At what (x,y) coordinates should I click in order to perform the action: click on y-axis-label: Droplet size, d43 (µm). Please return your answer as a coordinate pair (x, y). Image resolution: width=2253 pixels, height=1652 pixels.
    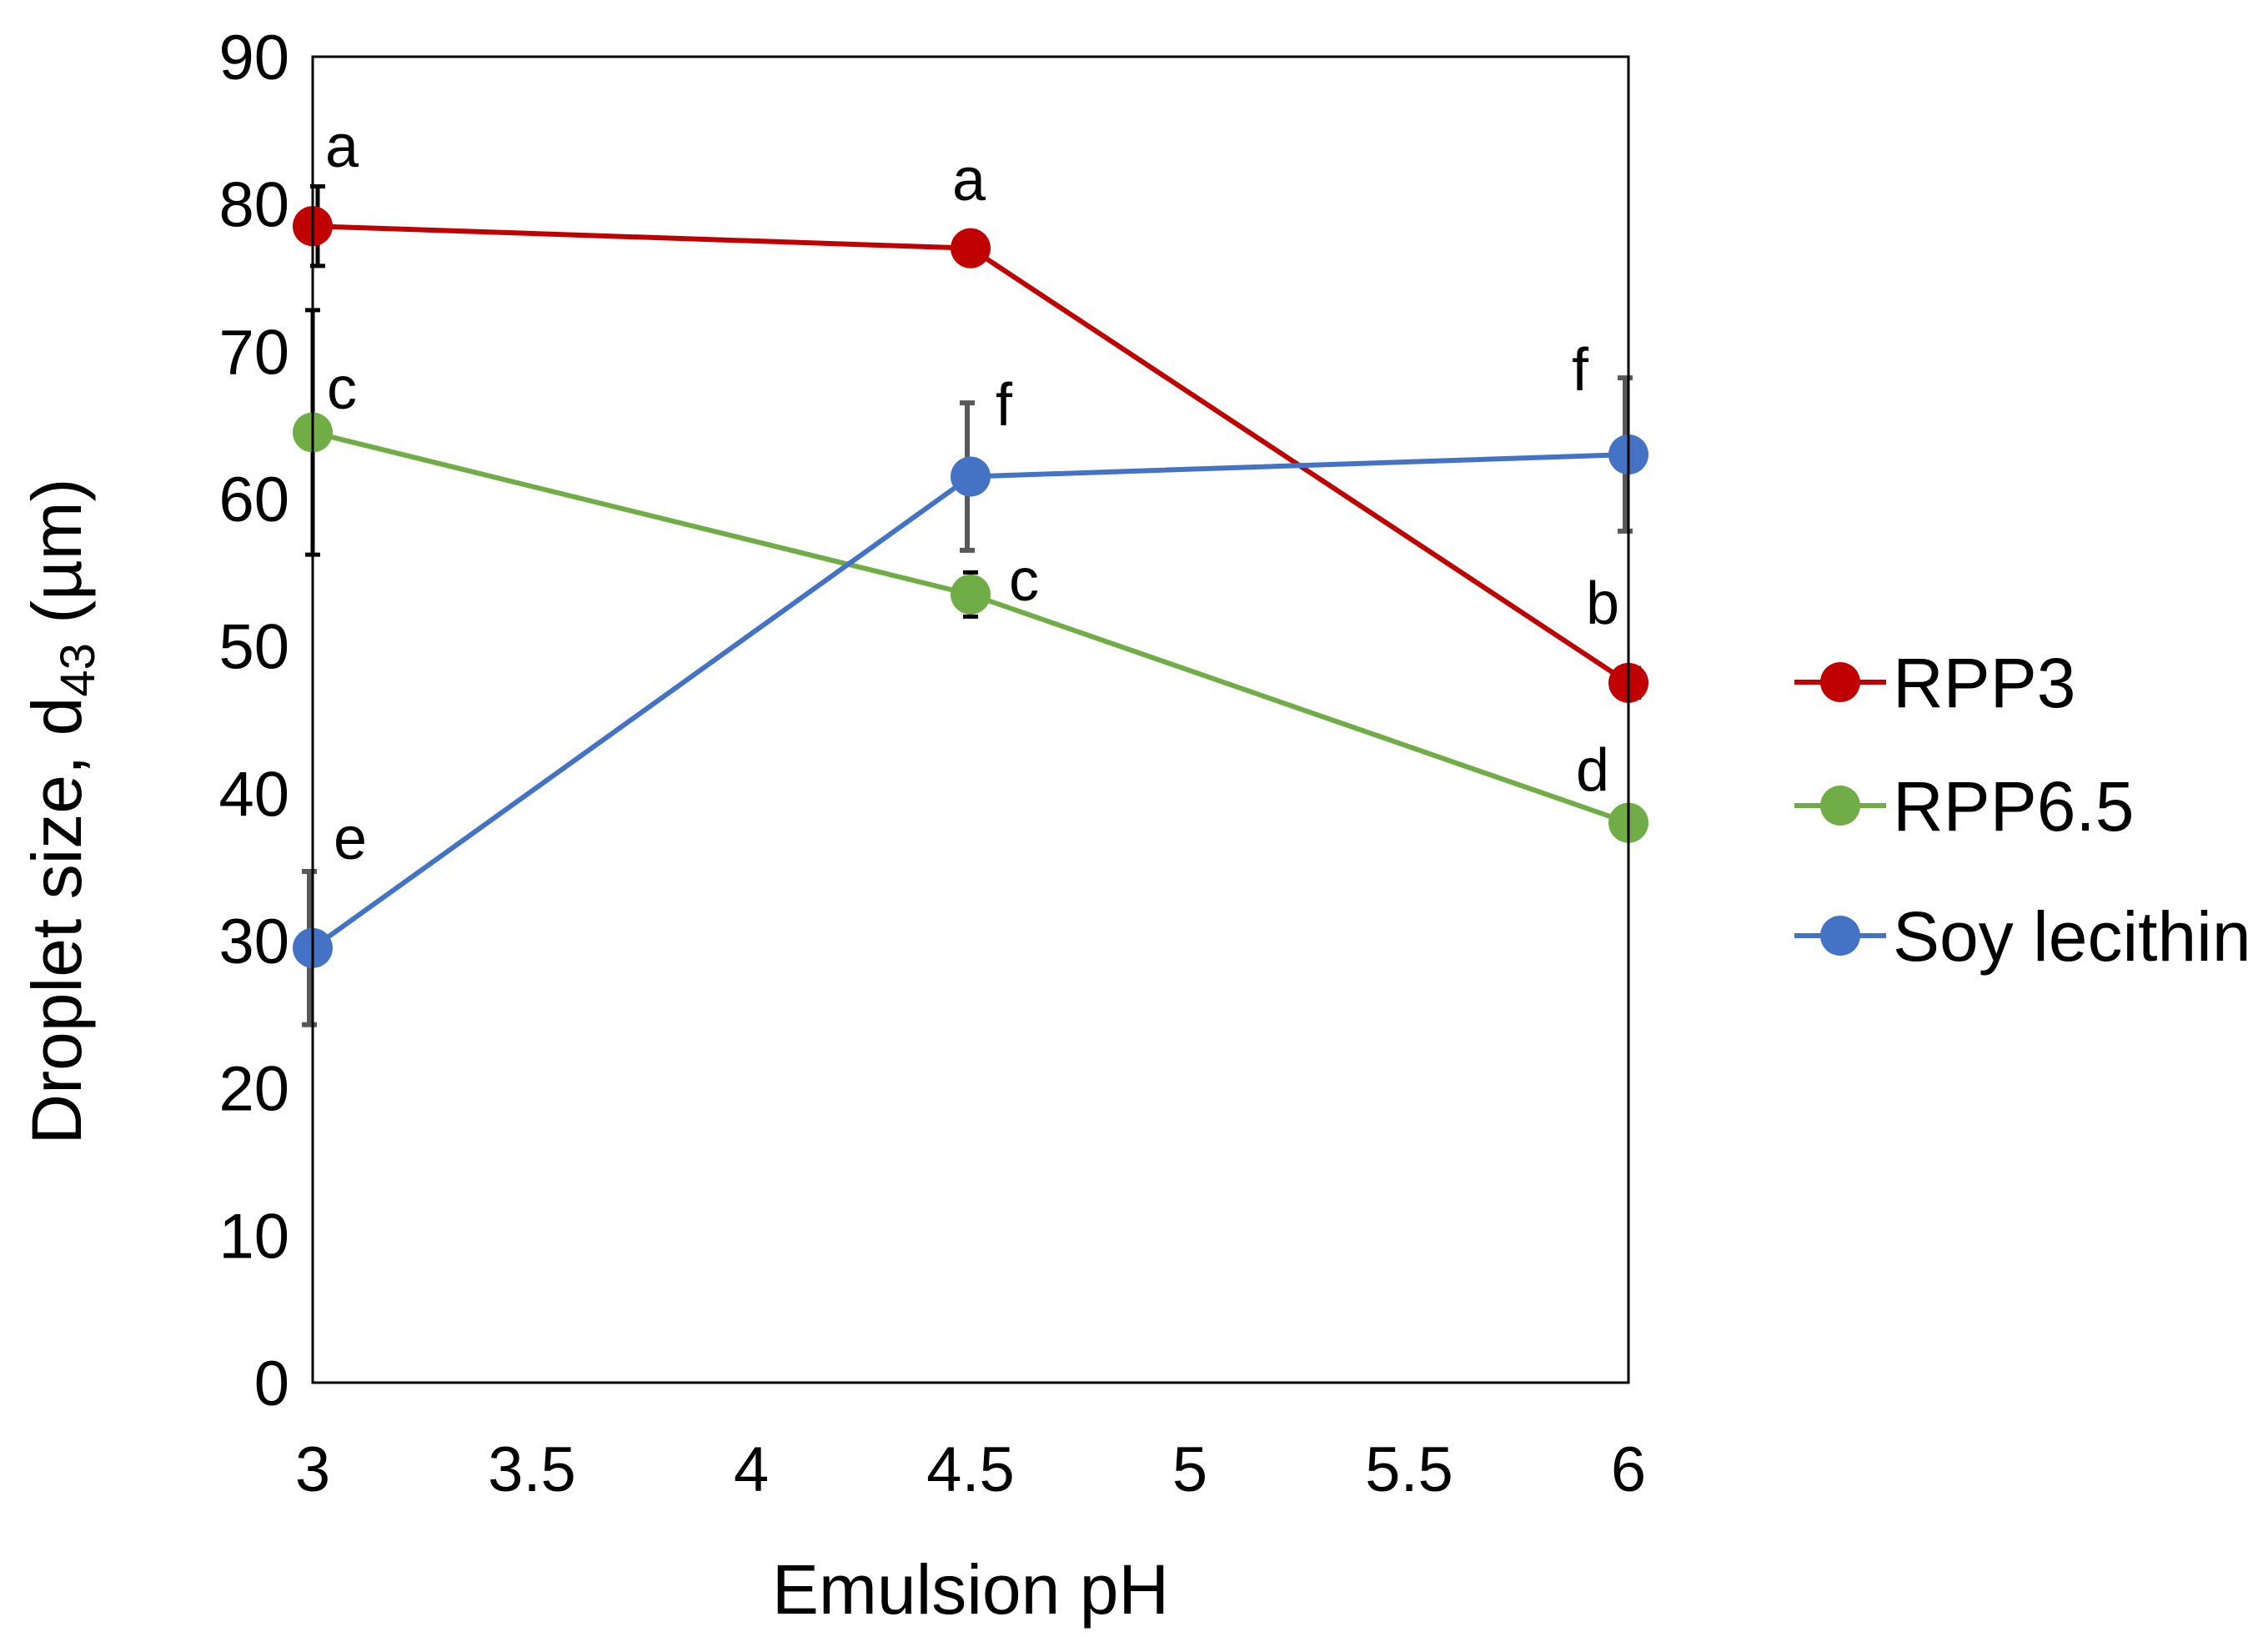
    Looking at the image, I should click on (61, 811).